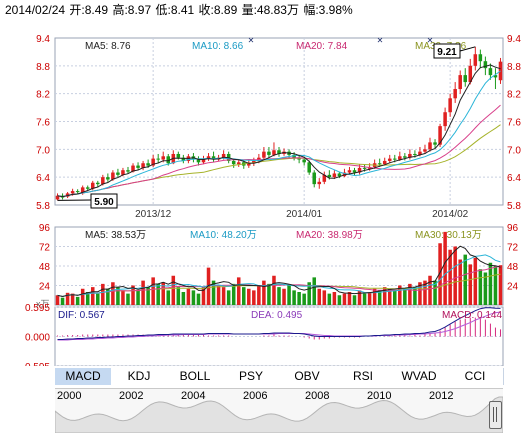 This screenshot has height=433, width=526. What do you see at coordinates (45, 248) in the screenshot?
I see `volume-y-tick-left: 72` at bounding box center [45, 248].